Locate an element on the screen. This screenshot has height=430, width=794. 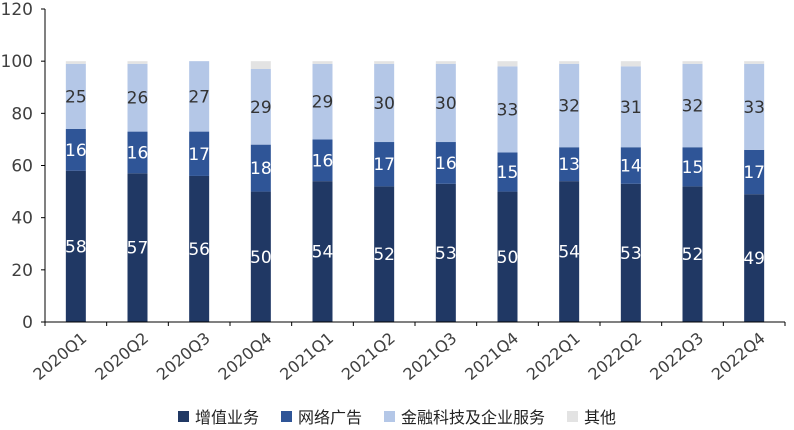
x-tick-label: 2022Q4 is located at coordinates (738, 356).